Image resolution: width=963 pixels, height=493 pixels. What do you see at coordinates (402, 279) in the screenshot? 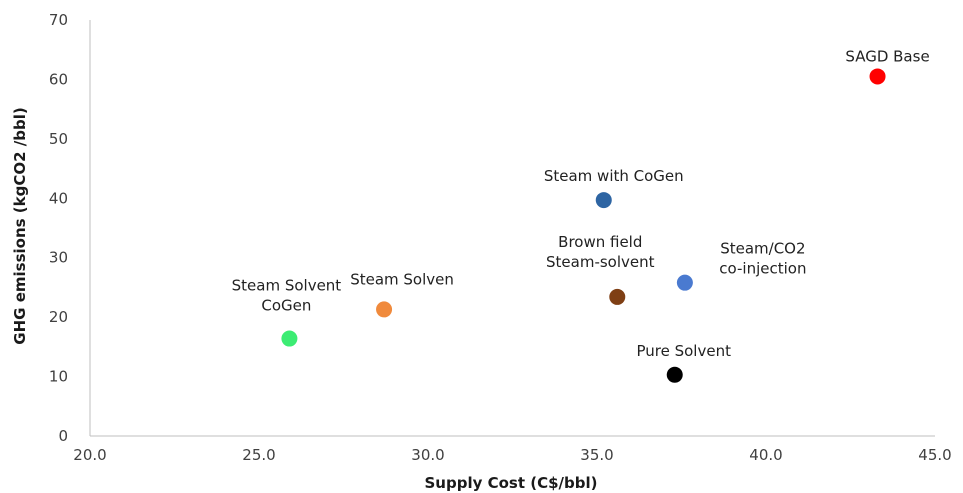
I see `data-point-label: Steam Solven` at bounding box center [402, 279].